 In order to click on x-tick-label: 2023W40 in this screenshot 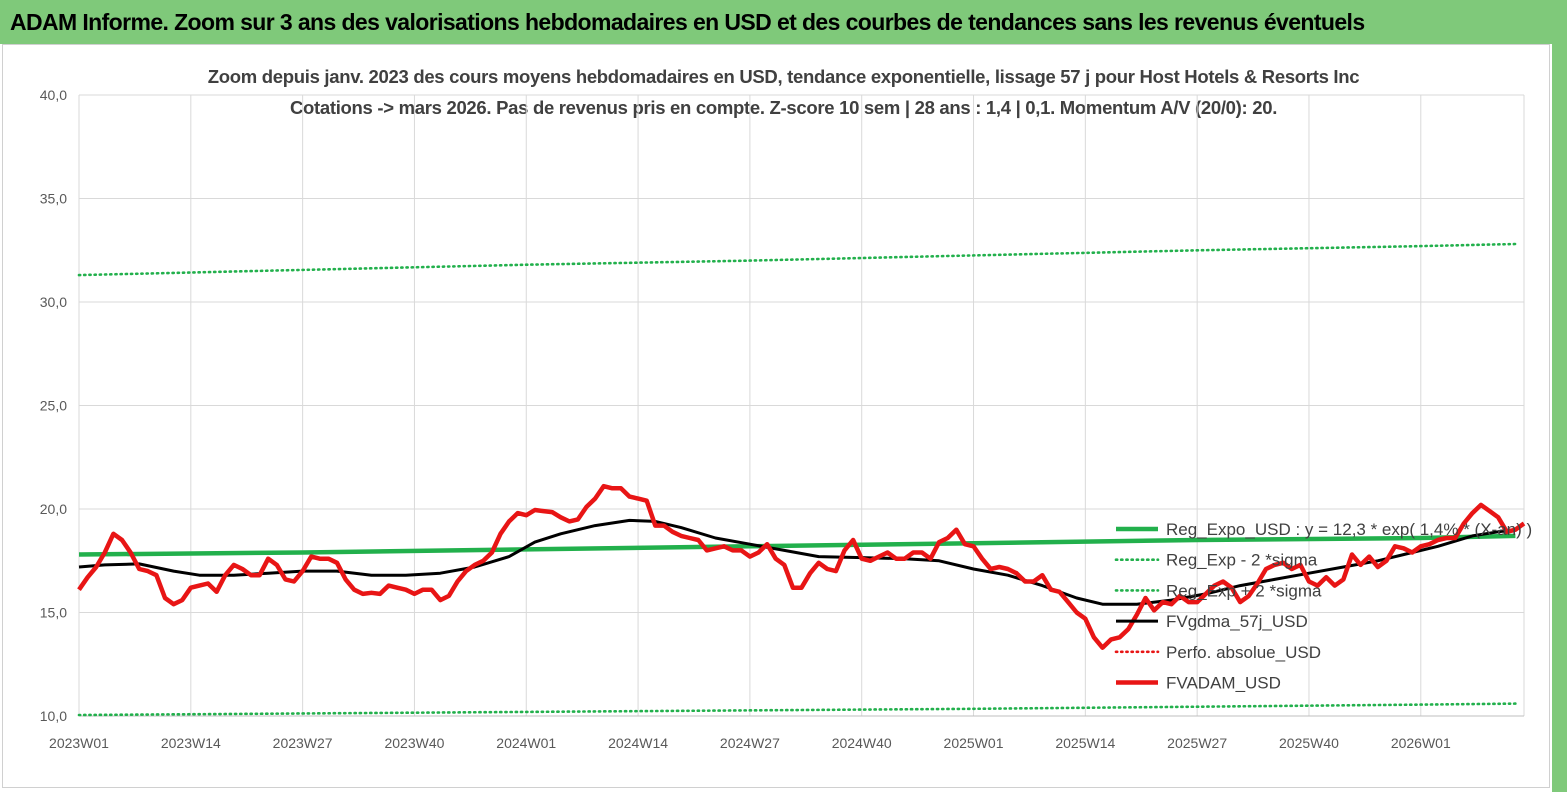, I will do `click(414, 743)`.